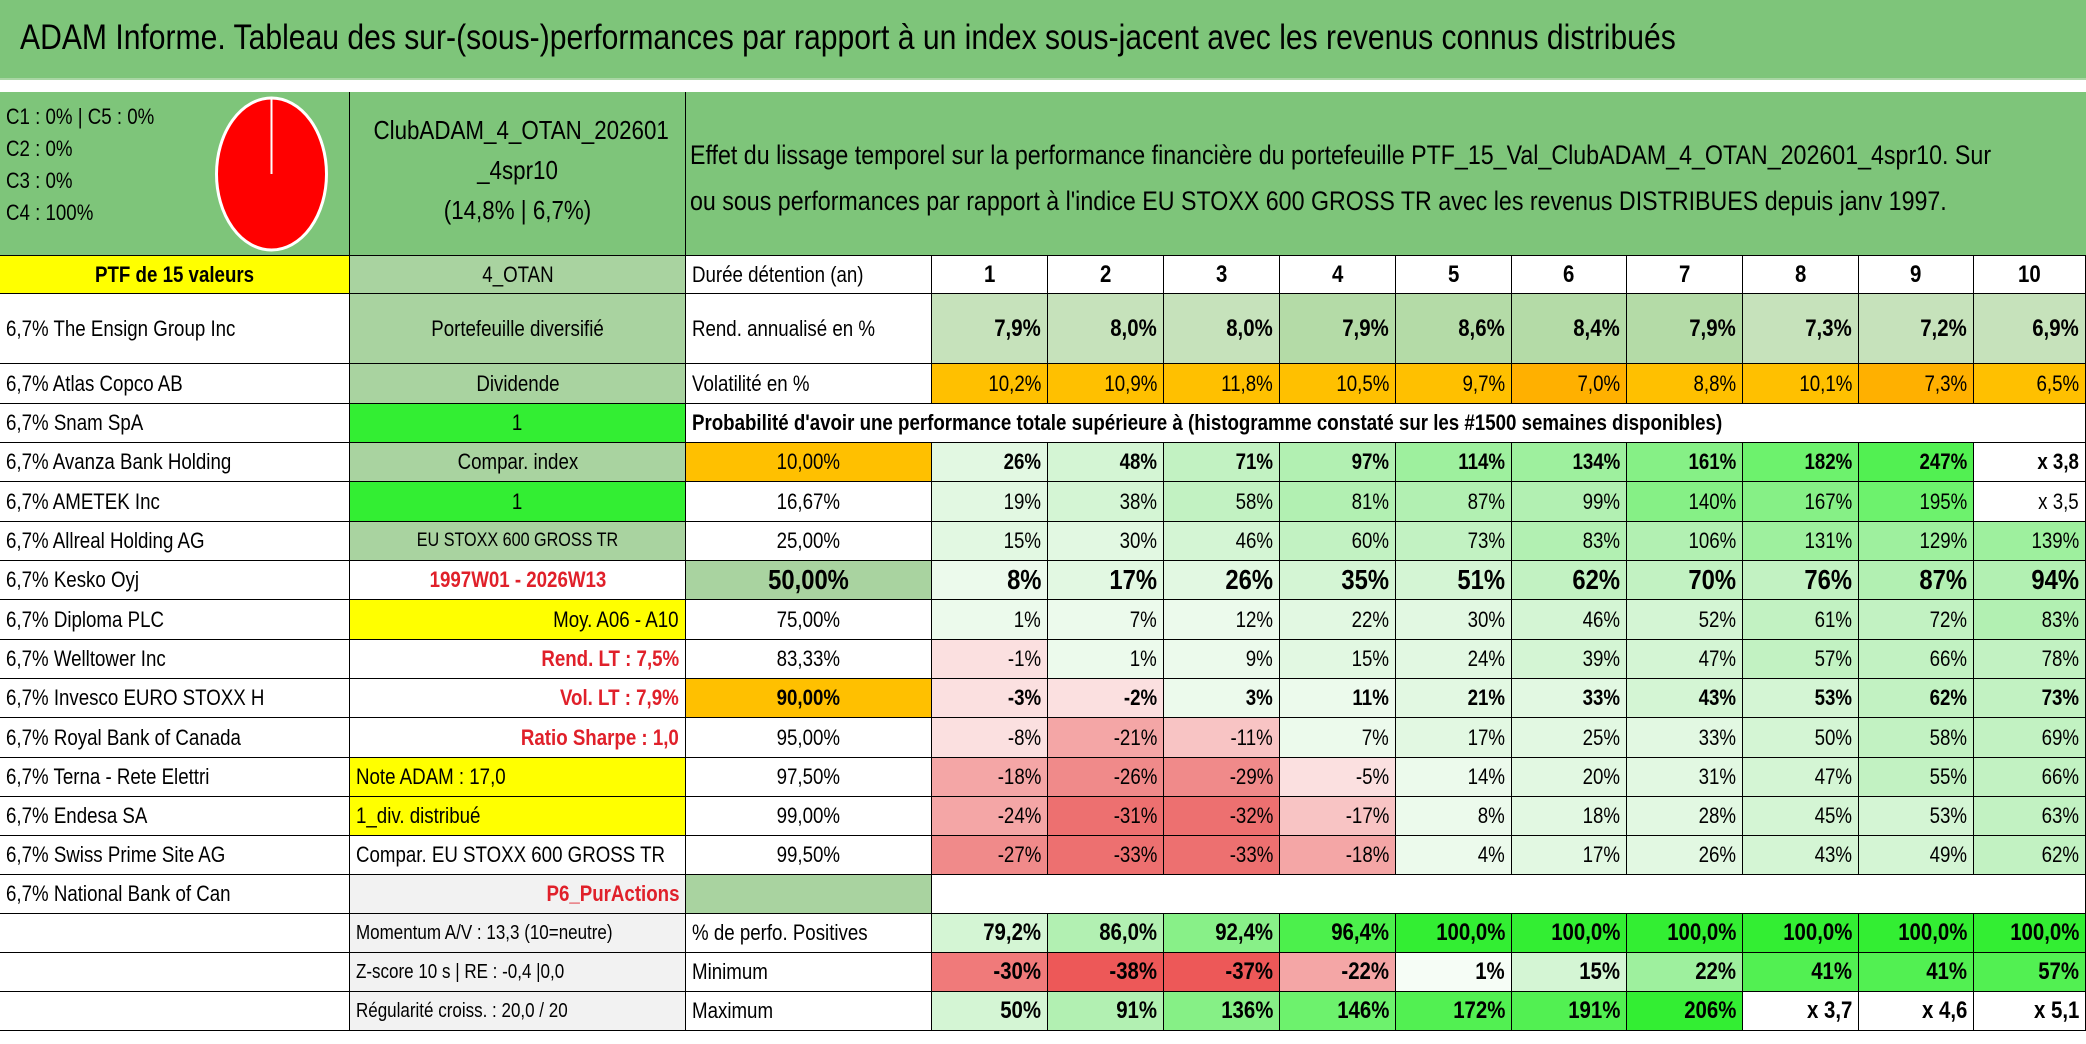  Describe the element at coordinates (1486, 737) in the screenshot. I see `grid-cell-text: 17%` at that location.